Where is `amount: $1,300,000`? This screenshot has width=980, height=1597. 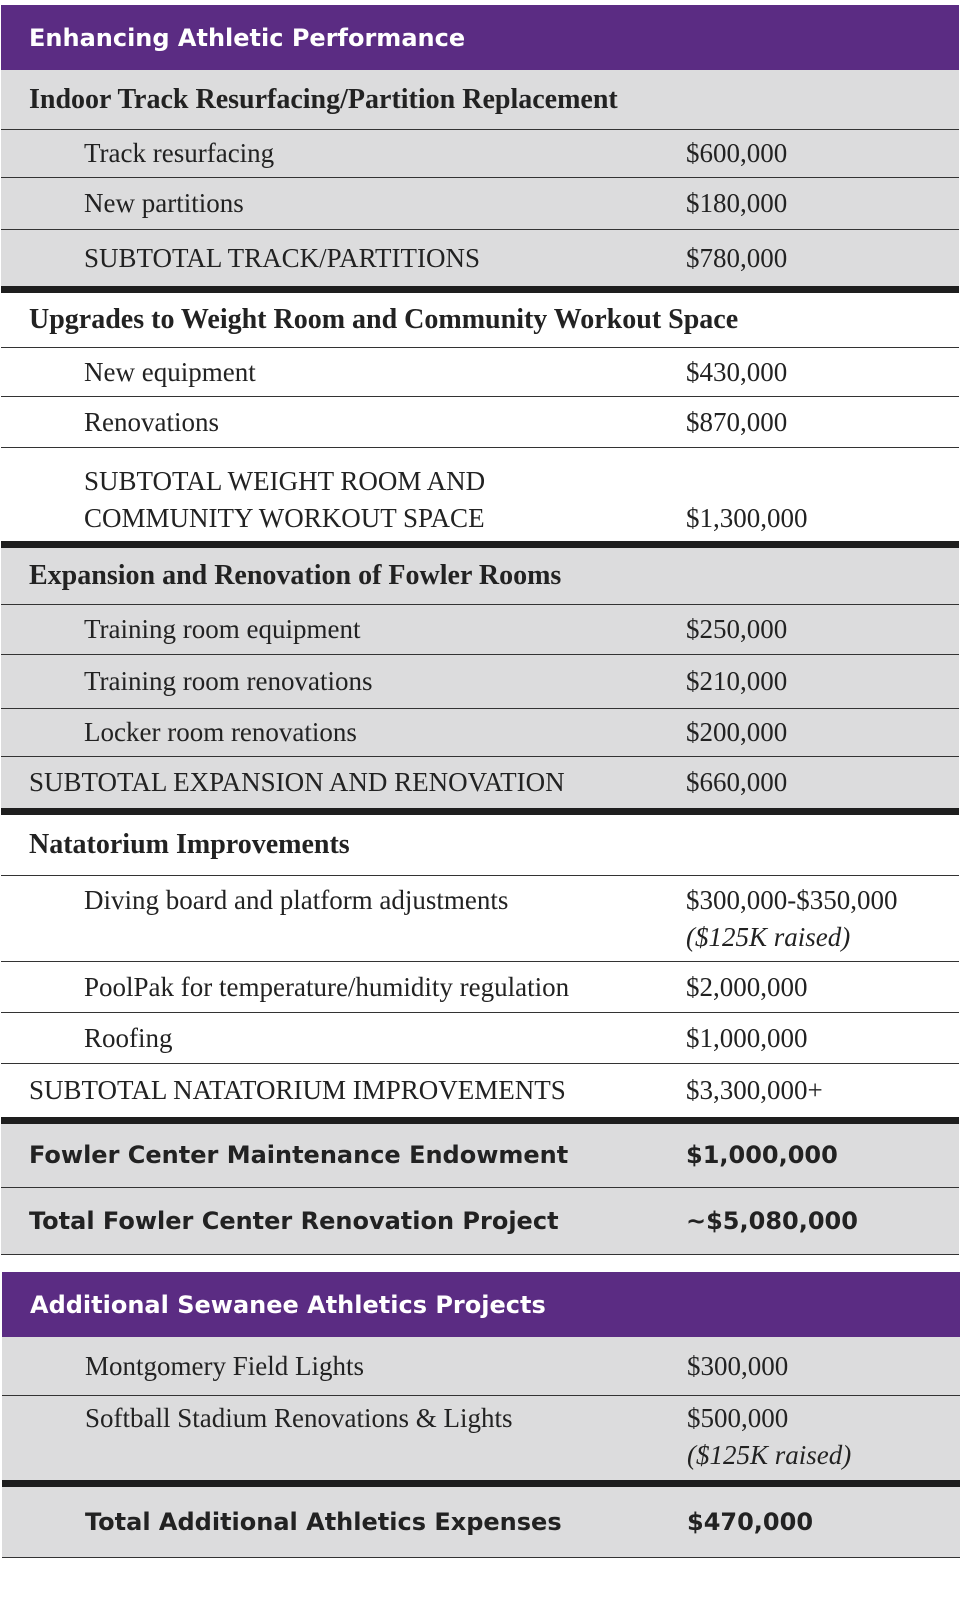
amount: $1,300,000 is located at coordinates (747, 518).